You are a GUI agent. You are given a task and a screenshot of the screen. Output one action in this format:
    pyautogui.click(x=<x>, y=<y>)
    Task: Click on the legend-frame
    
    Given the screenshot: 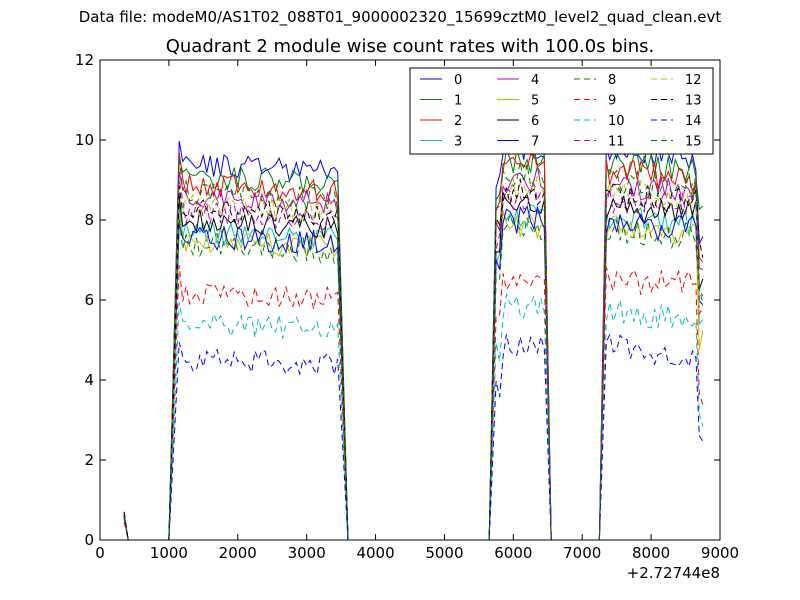 What is the action you would take?
    pyautogui.click(x=561, y=111)
    